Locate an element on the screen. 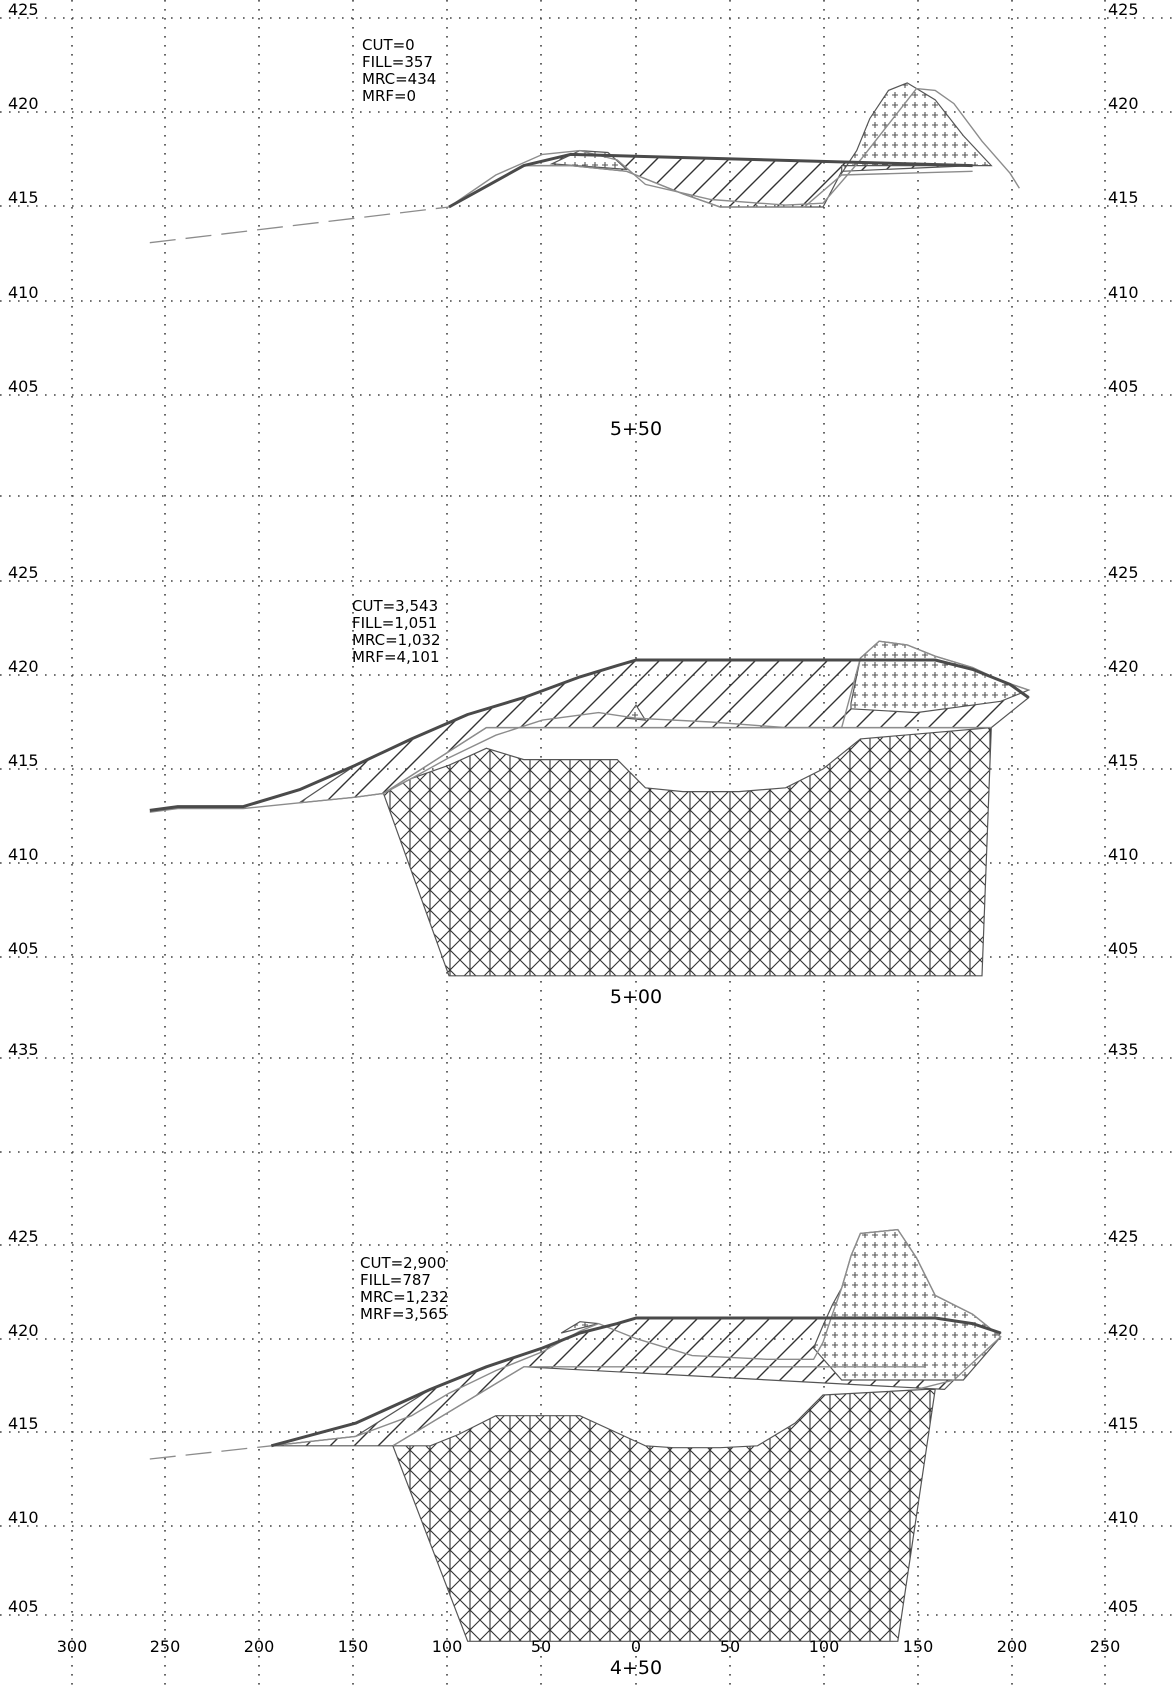 The width and height of the screenshot is (1175, 1691). volume-annotation: MRF=3,565 is located at coordinates (404, 1314).